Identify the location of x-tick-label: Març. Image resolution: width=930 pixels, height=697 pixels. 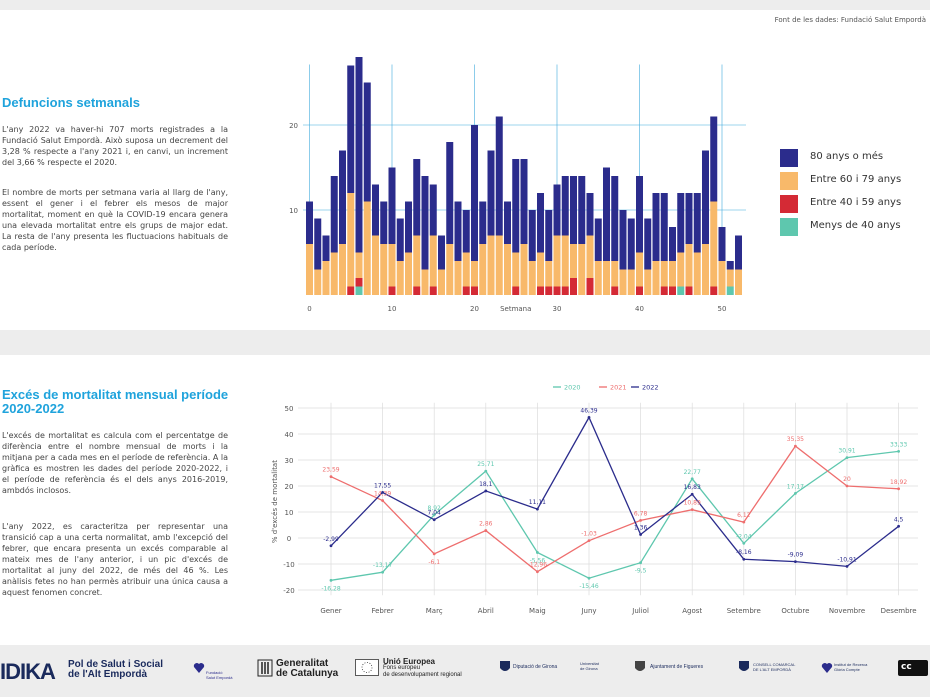
(434, 611).